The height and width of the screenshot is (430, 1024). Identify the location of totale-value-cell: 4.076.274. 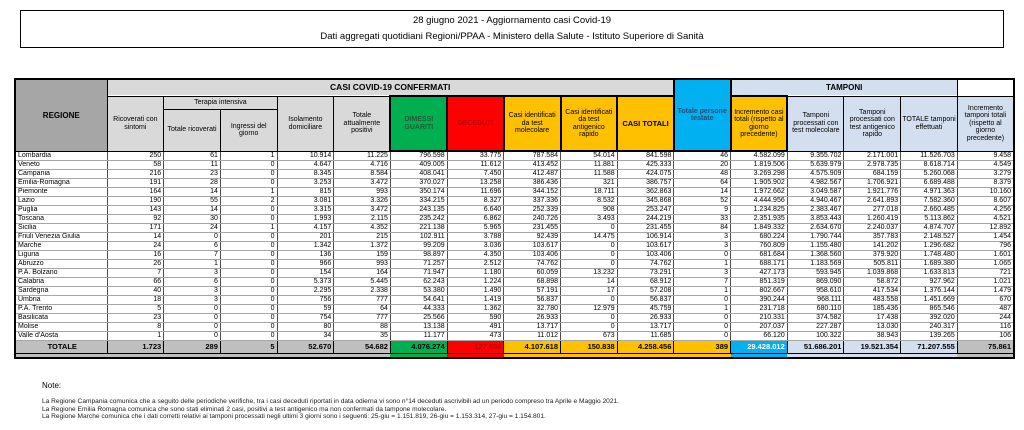
(418, 347).